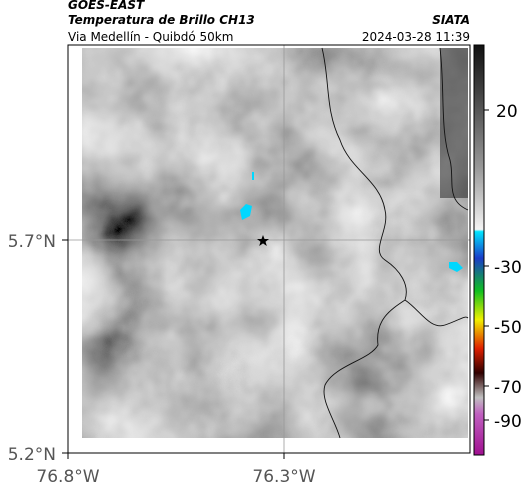 The height and width of the screenshot is (491, 526). I want to click on colorbar-label: 20, so click(507, 112).